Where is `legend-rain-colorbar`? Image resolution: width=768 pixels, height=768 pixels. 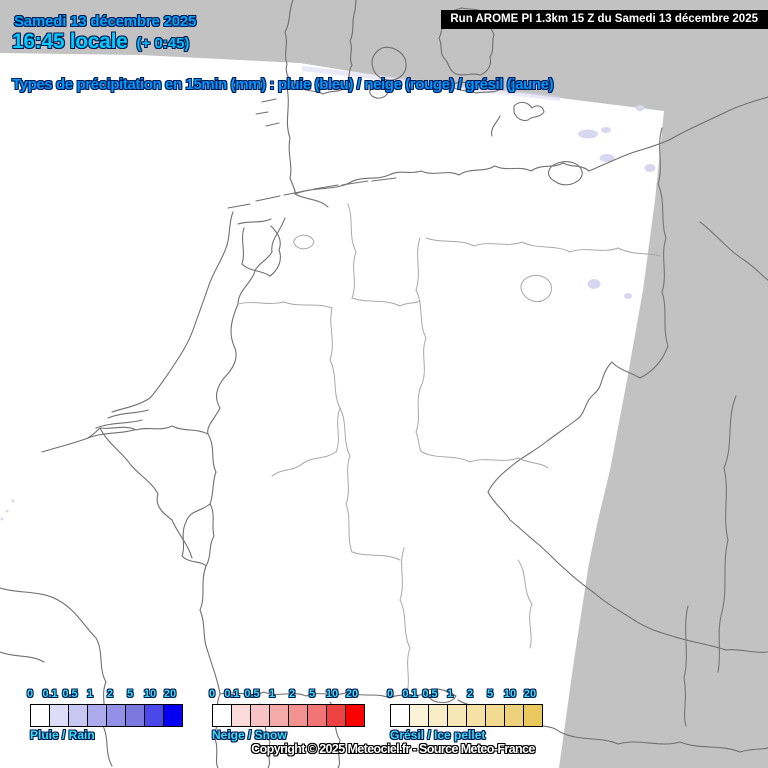 legend-rain-colorbar is located at coordinates (115, 715).